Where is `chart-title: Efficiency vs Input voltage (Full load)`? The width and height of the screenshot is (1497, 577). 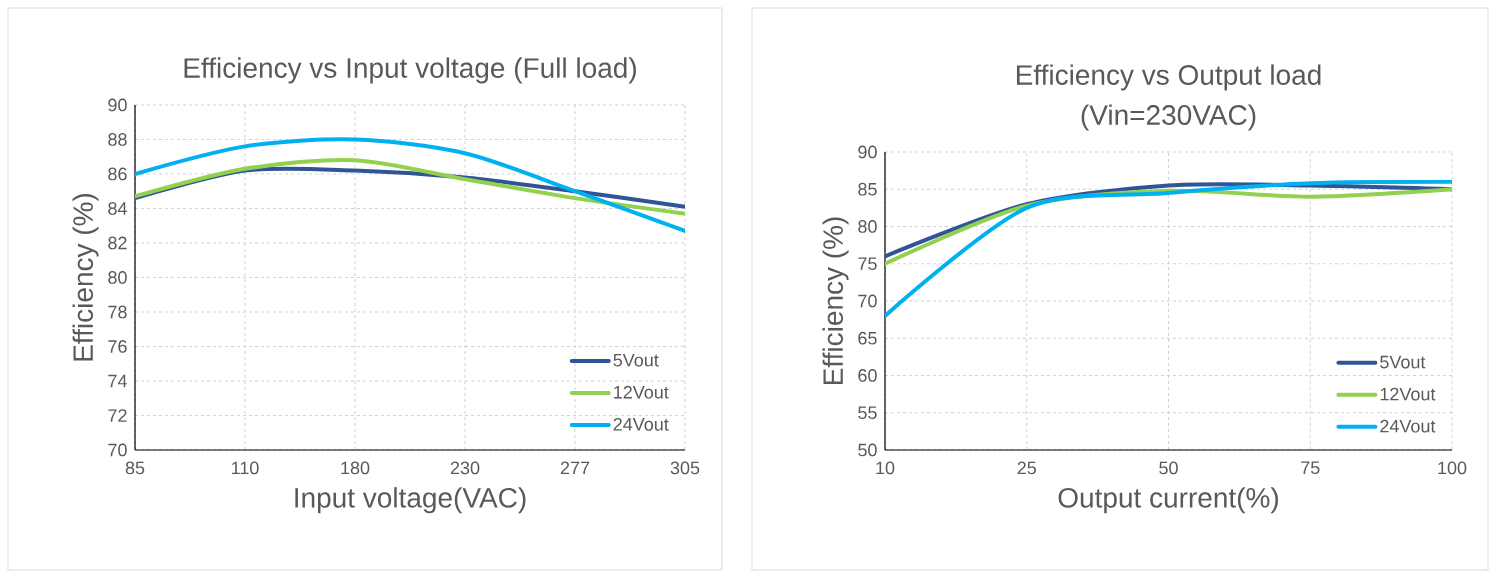
chart-title: Efficiency vs Input voltage (Full load) is located at coordinates (410, 70).